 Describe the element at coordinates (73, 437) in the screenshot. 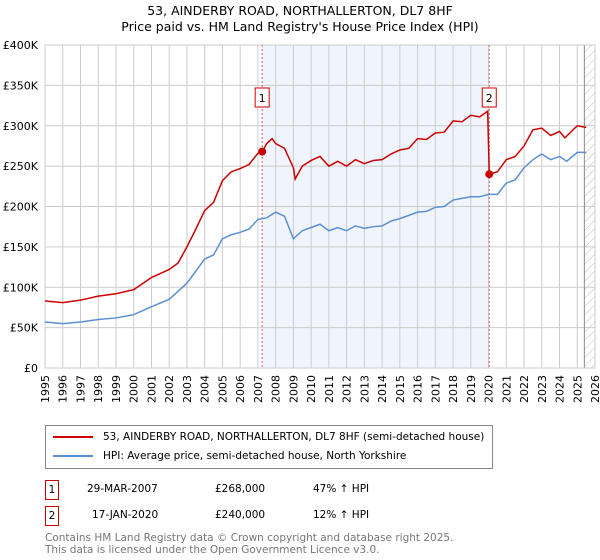

I see `legend-swatch-red` at that location.